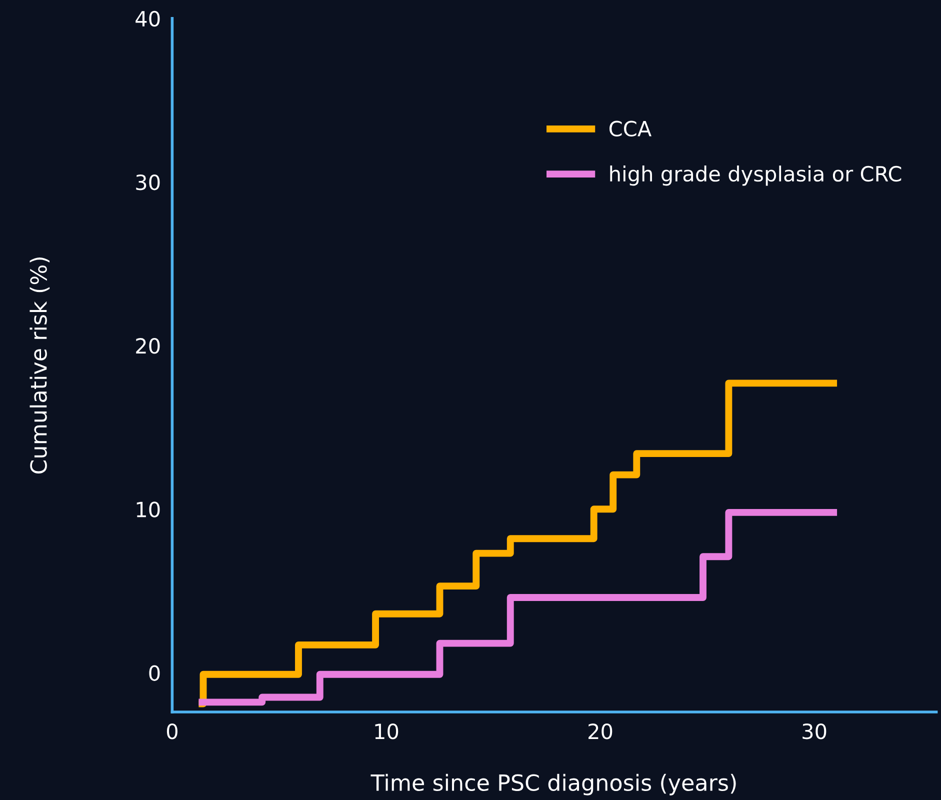  I want to click on x-tick-label: 30, so click(814, 731).